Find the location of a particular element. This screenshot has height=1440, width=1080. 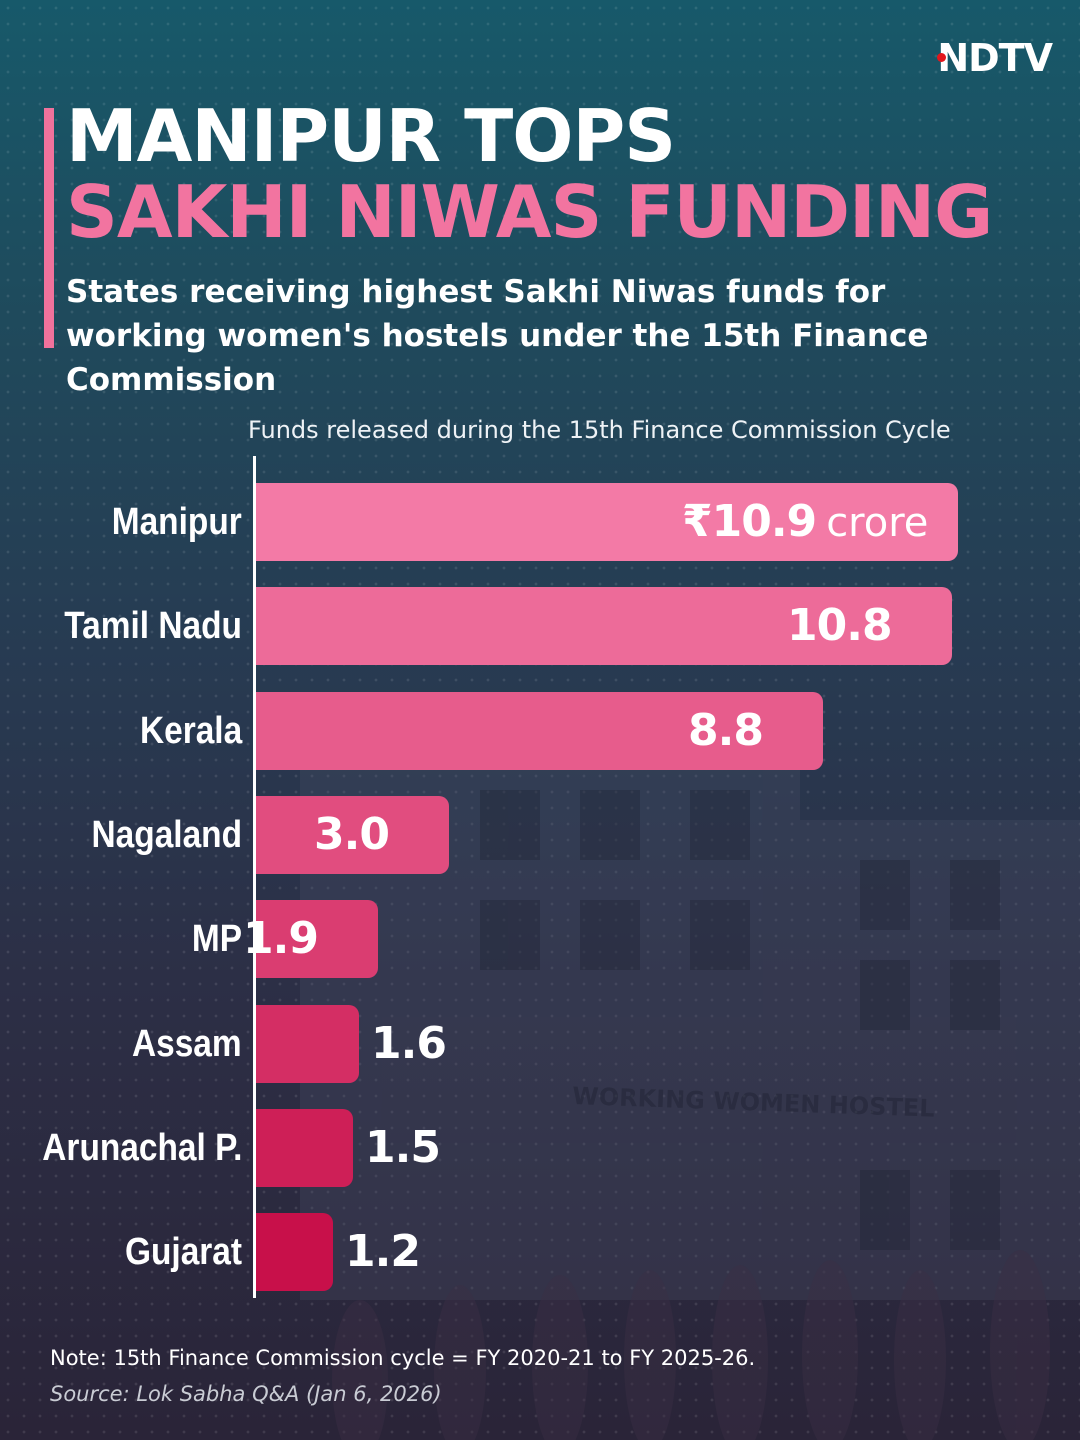

logo-red-dot is located at coordinates (941, 57).